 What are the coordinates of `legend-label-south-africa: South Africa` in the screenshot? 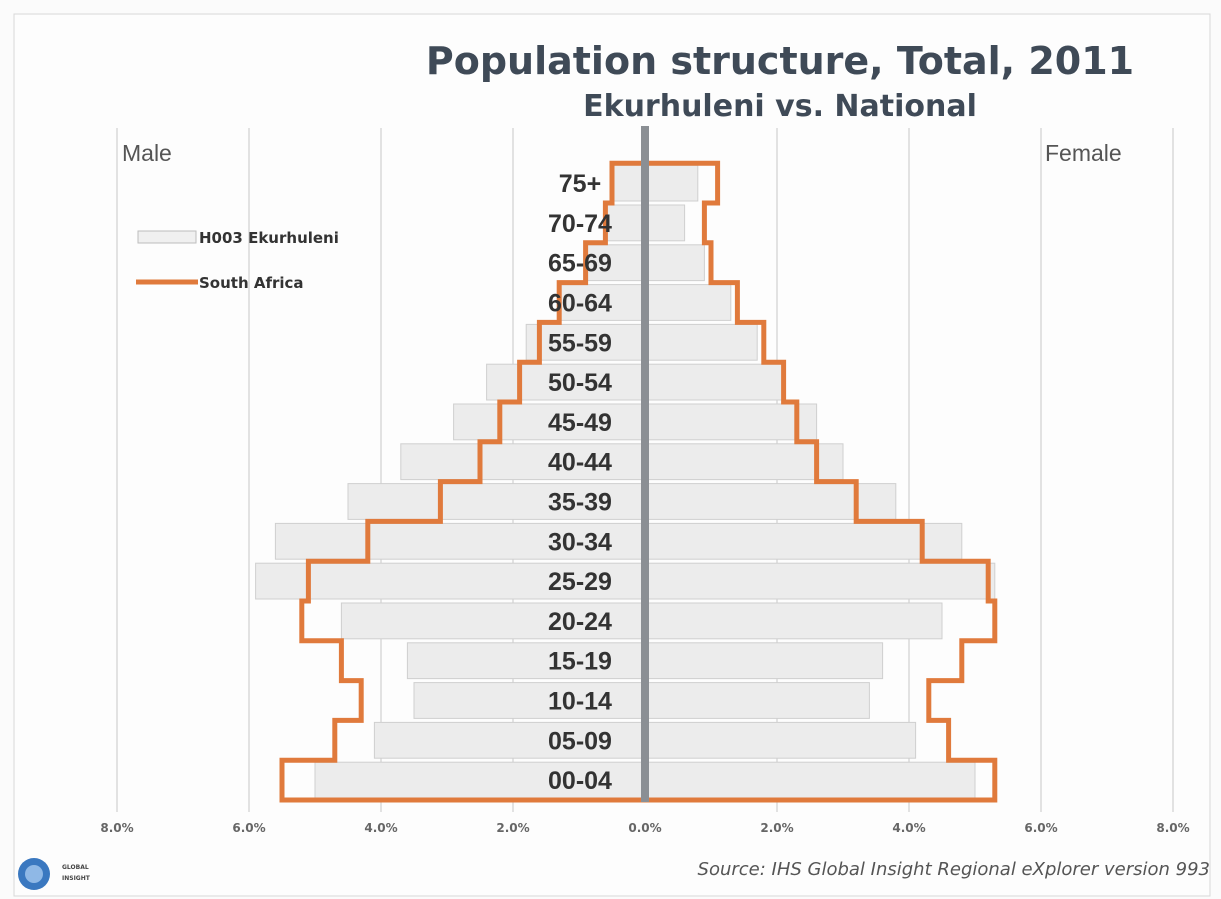 It's located at (251, 283).